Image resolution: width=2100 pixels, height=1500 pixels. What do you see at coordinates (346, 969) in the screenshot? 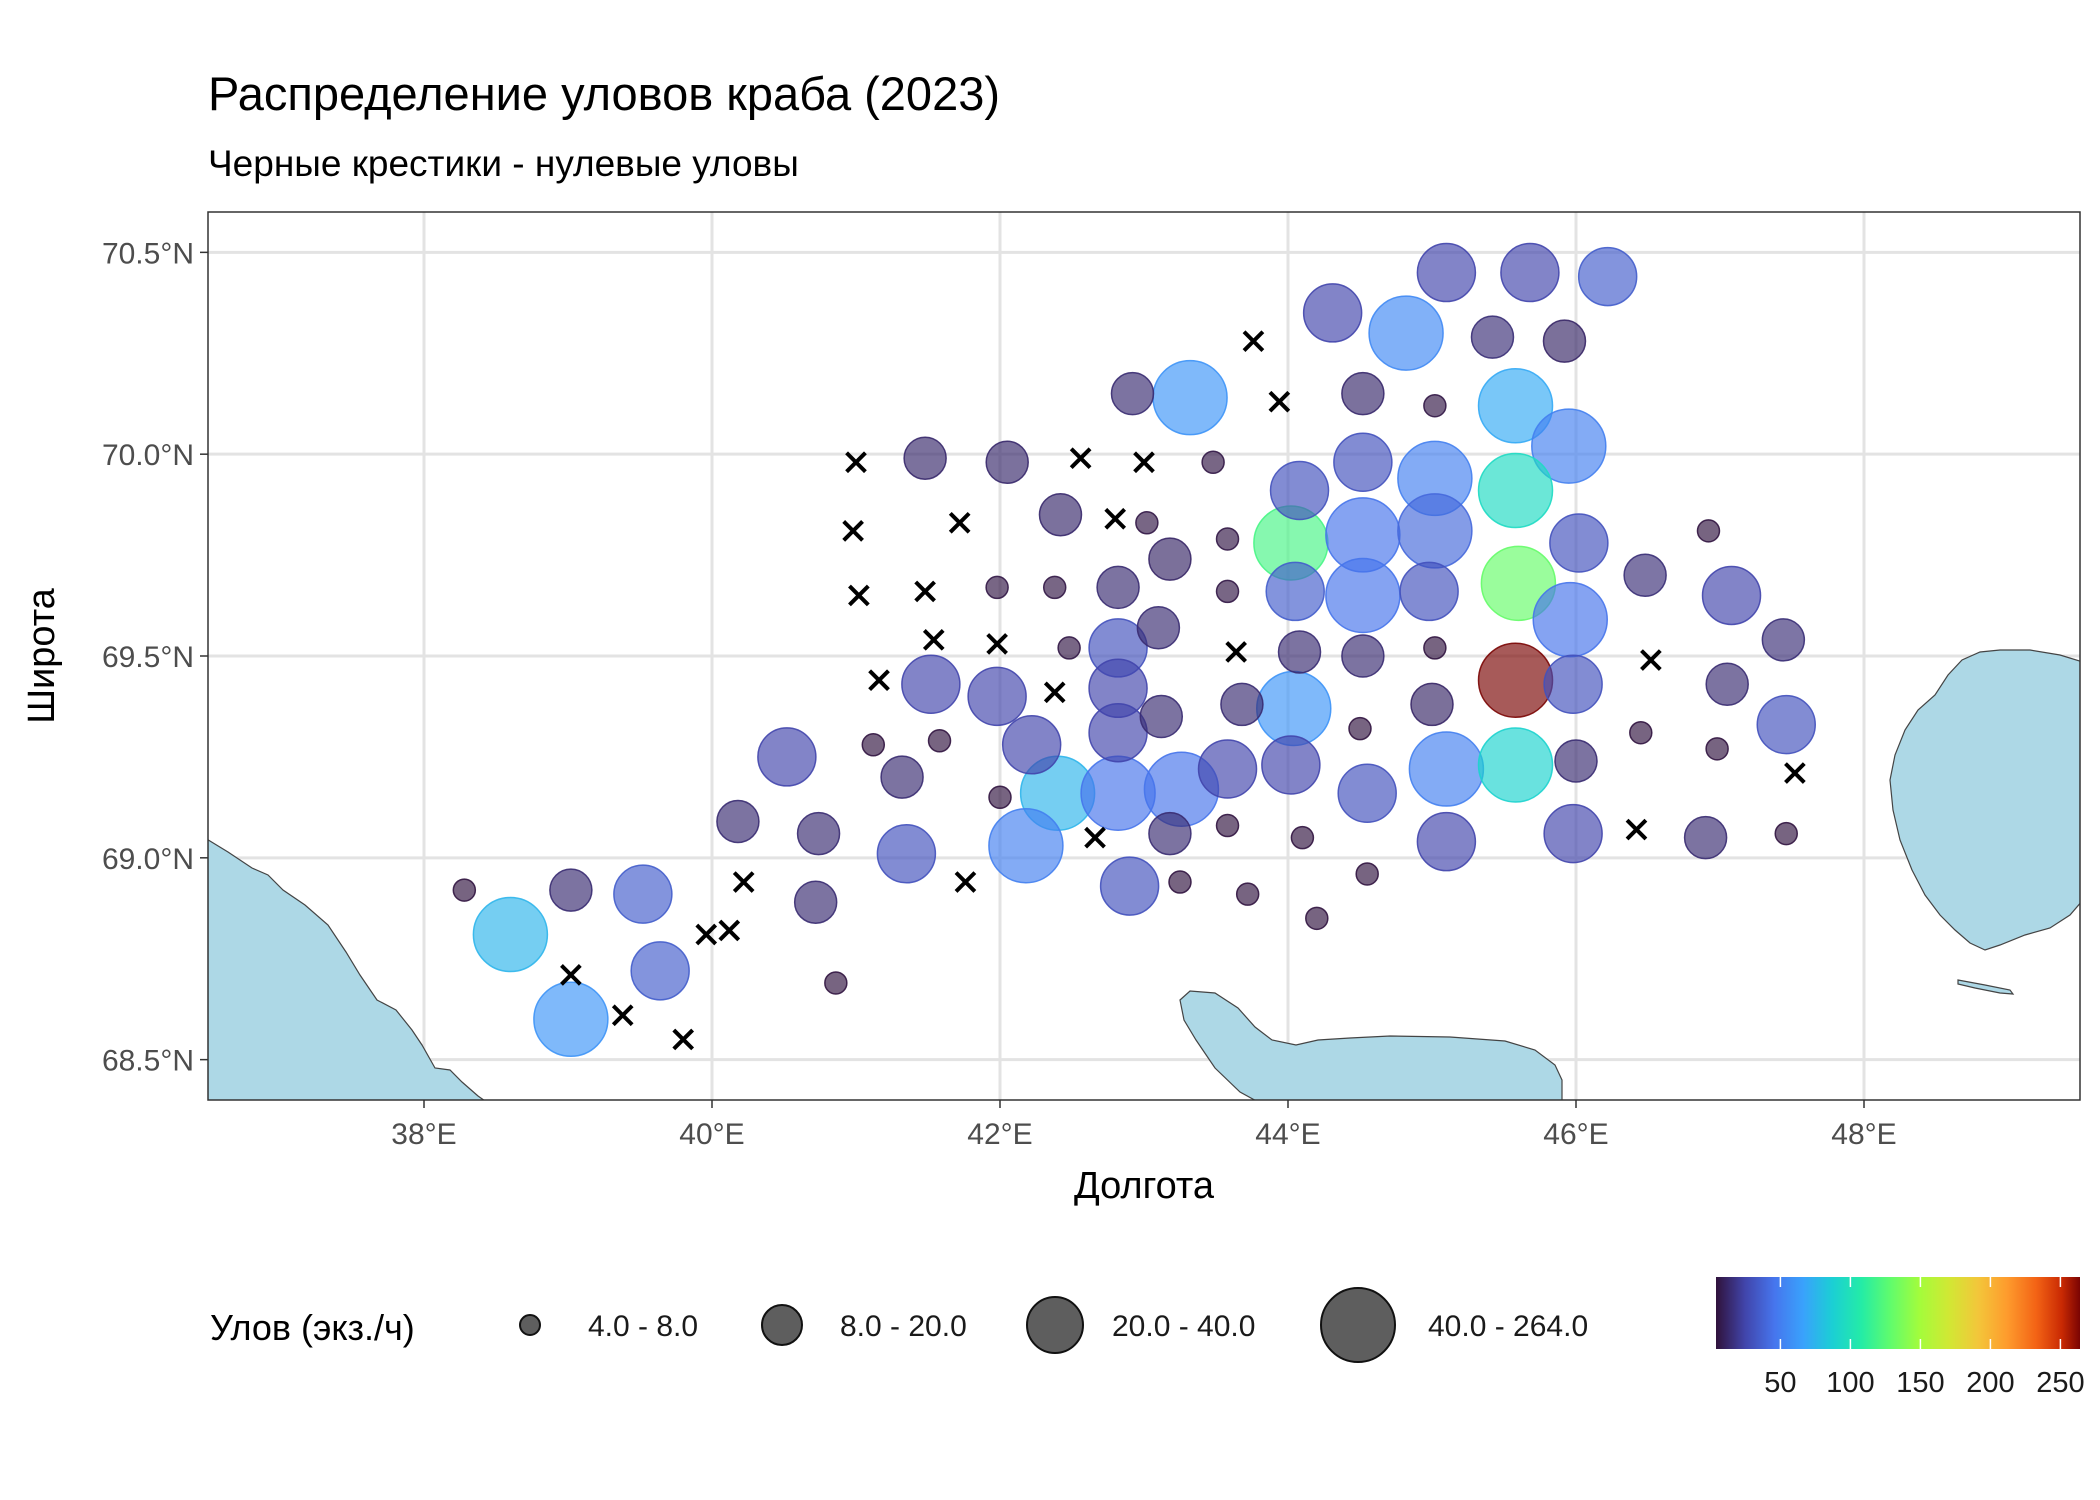
I see `land-kola-coast` at bounding box center [346, 969].